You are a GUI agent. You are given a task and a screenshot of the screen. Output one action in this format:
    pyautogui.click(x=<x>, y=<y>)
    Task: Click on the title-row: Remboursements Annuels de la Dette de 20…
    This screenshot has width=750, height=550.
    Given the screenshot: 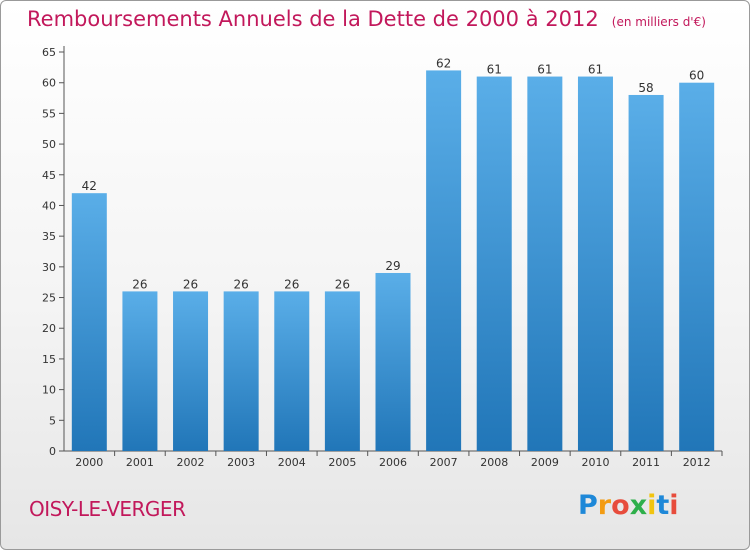 What is the action you would take?
    pyautogui.click(x=366, y=19)
    